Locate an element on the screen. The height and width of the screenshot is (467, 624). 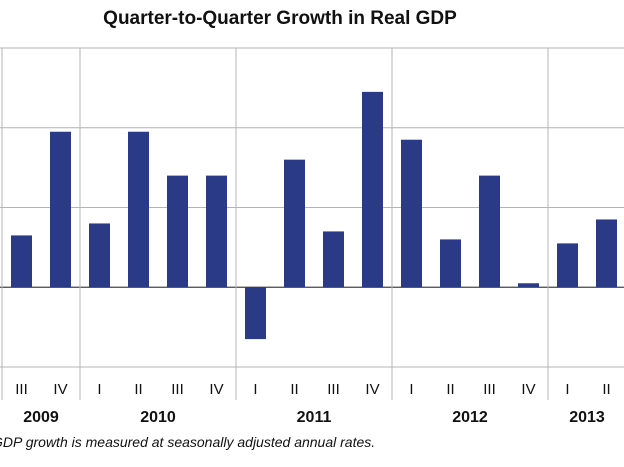
year-label: 2013 is located at coordinates (587, 417).